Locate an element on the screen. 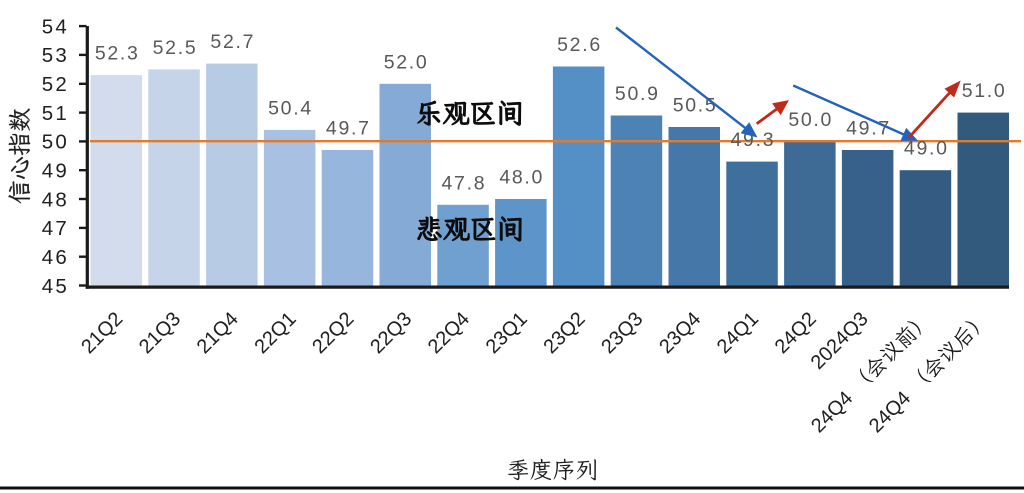 The width and height of the screenshot is (1024, 493). svg-text: 47 is located at coordinates (55, 228).